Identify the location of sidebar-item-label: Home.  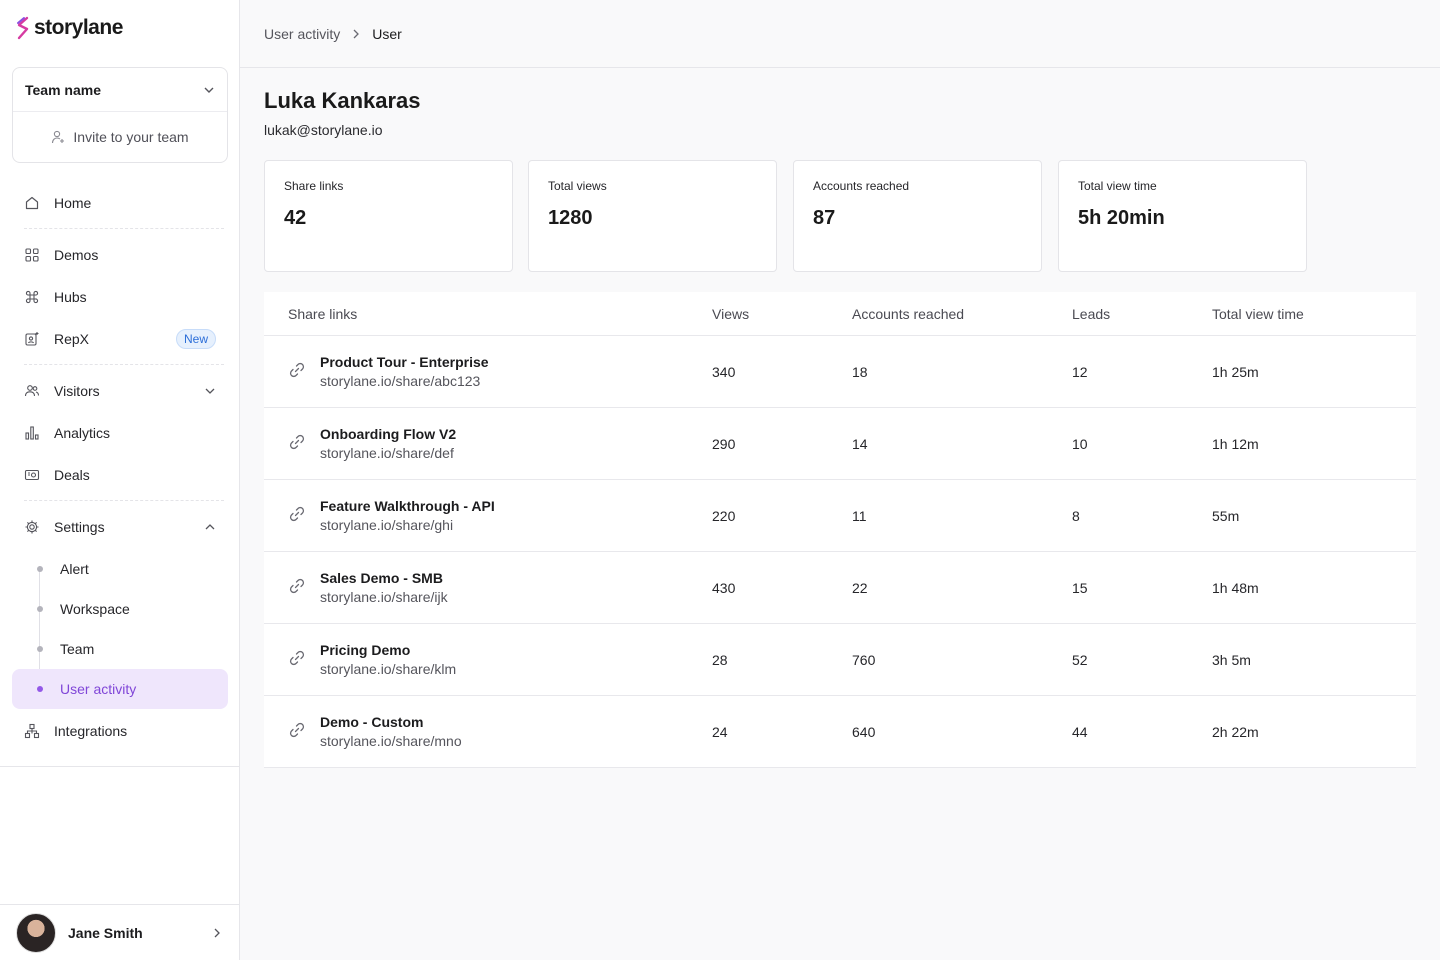
(73, 203).